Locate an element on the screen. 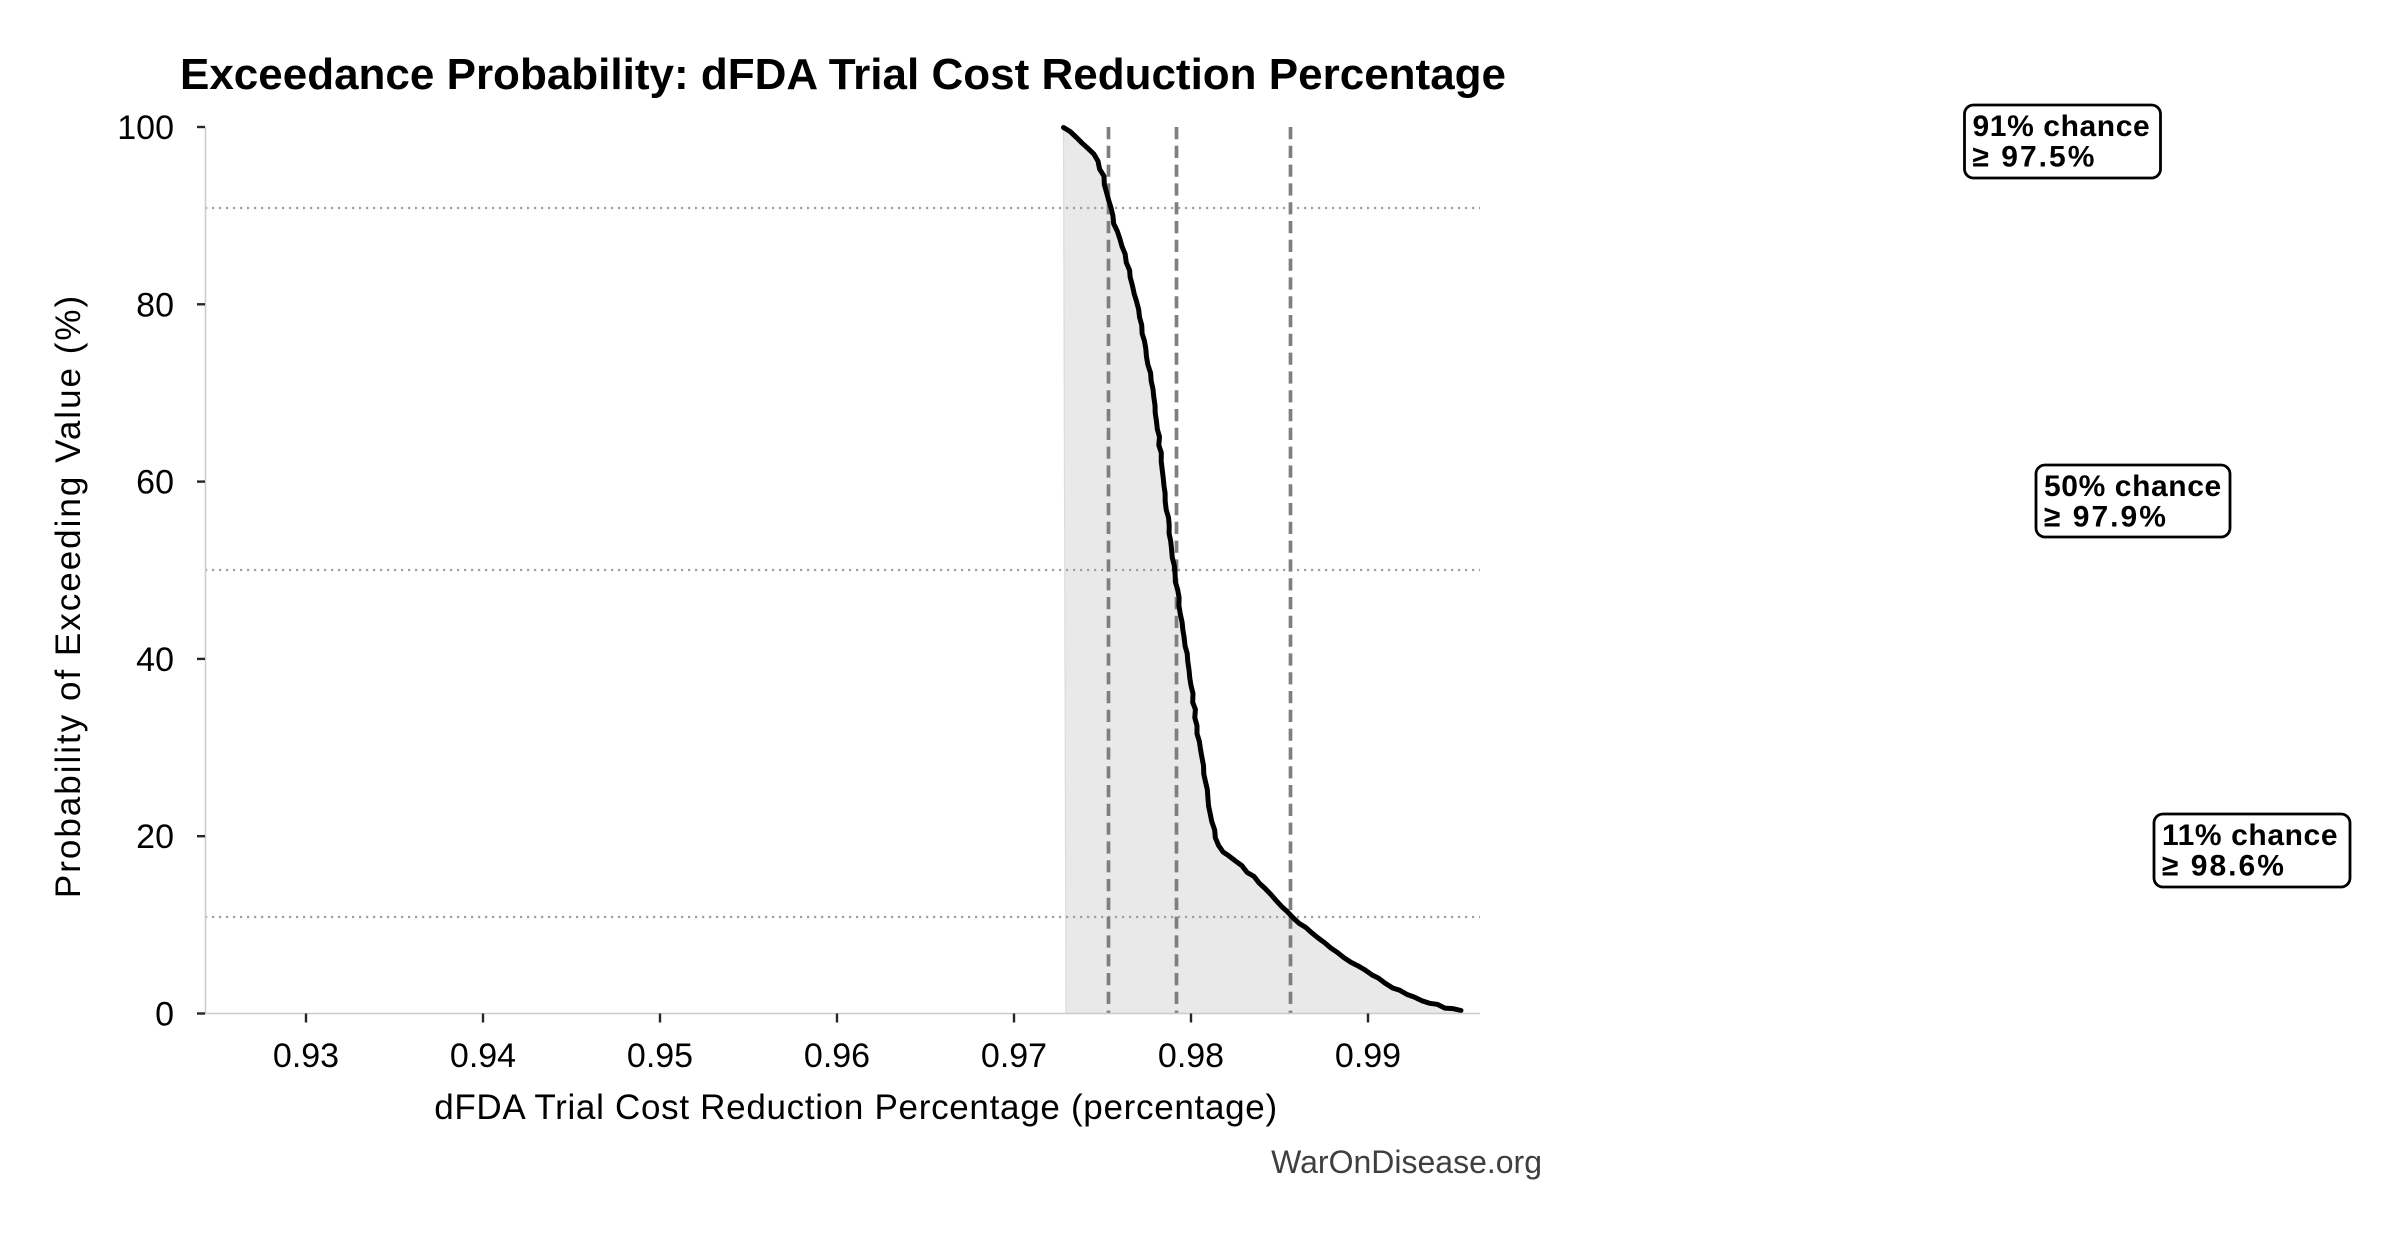 Image resolution: width=2399 pixels, height=1239 pixels. svg-text: 0.93 is located at coordinates (306, 1056).